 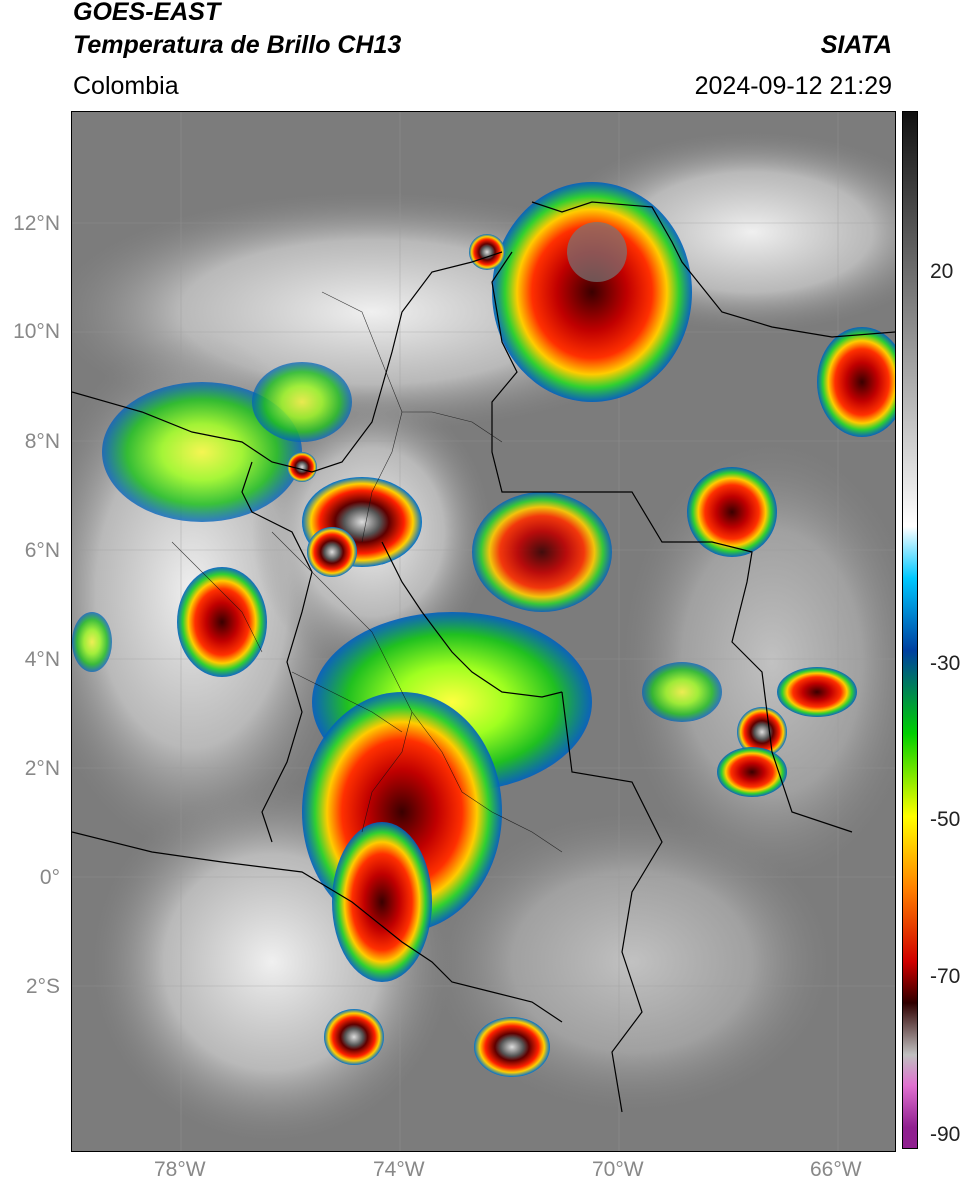 I want to click on datetime-label: 2024-09-12 21:29, so click(x=793, y=86).